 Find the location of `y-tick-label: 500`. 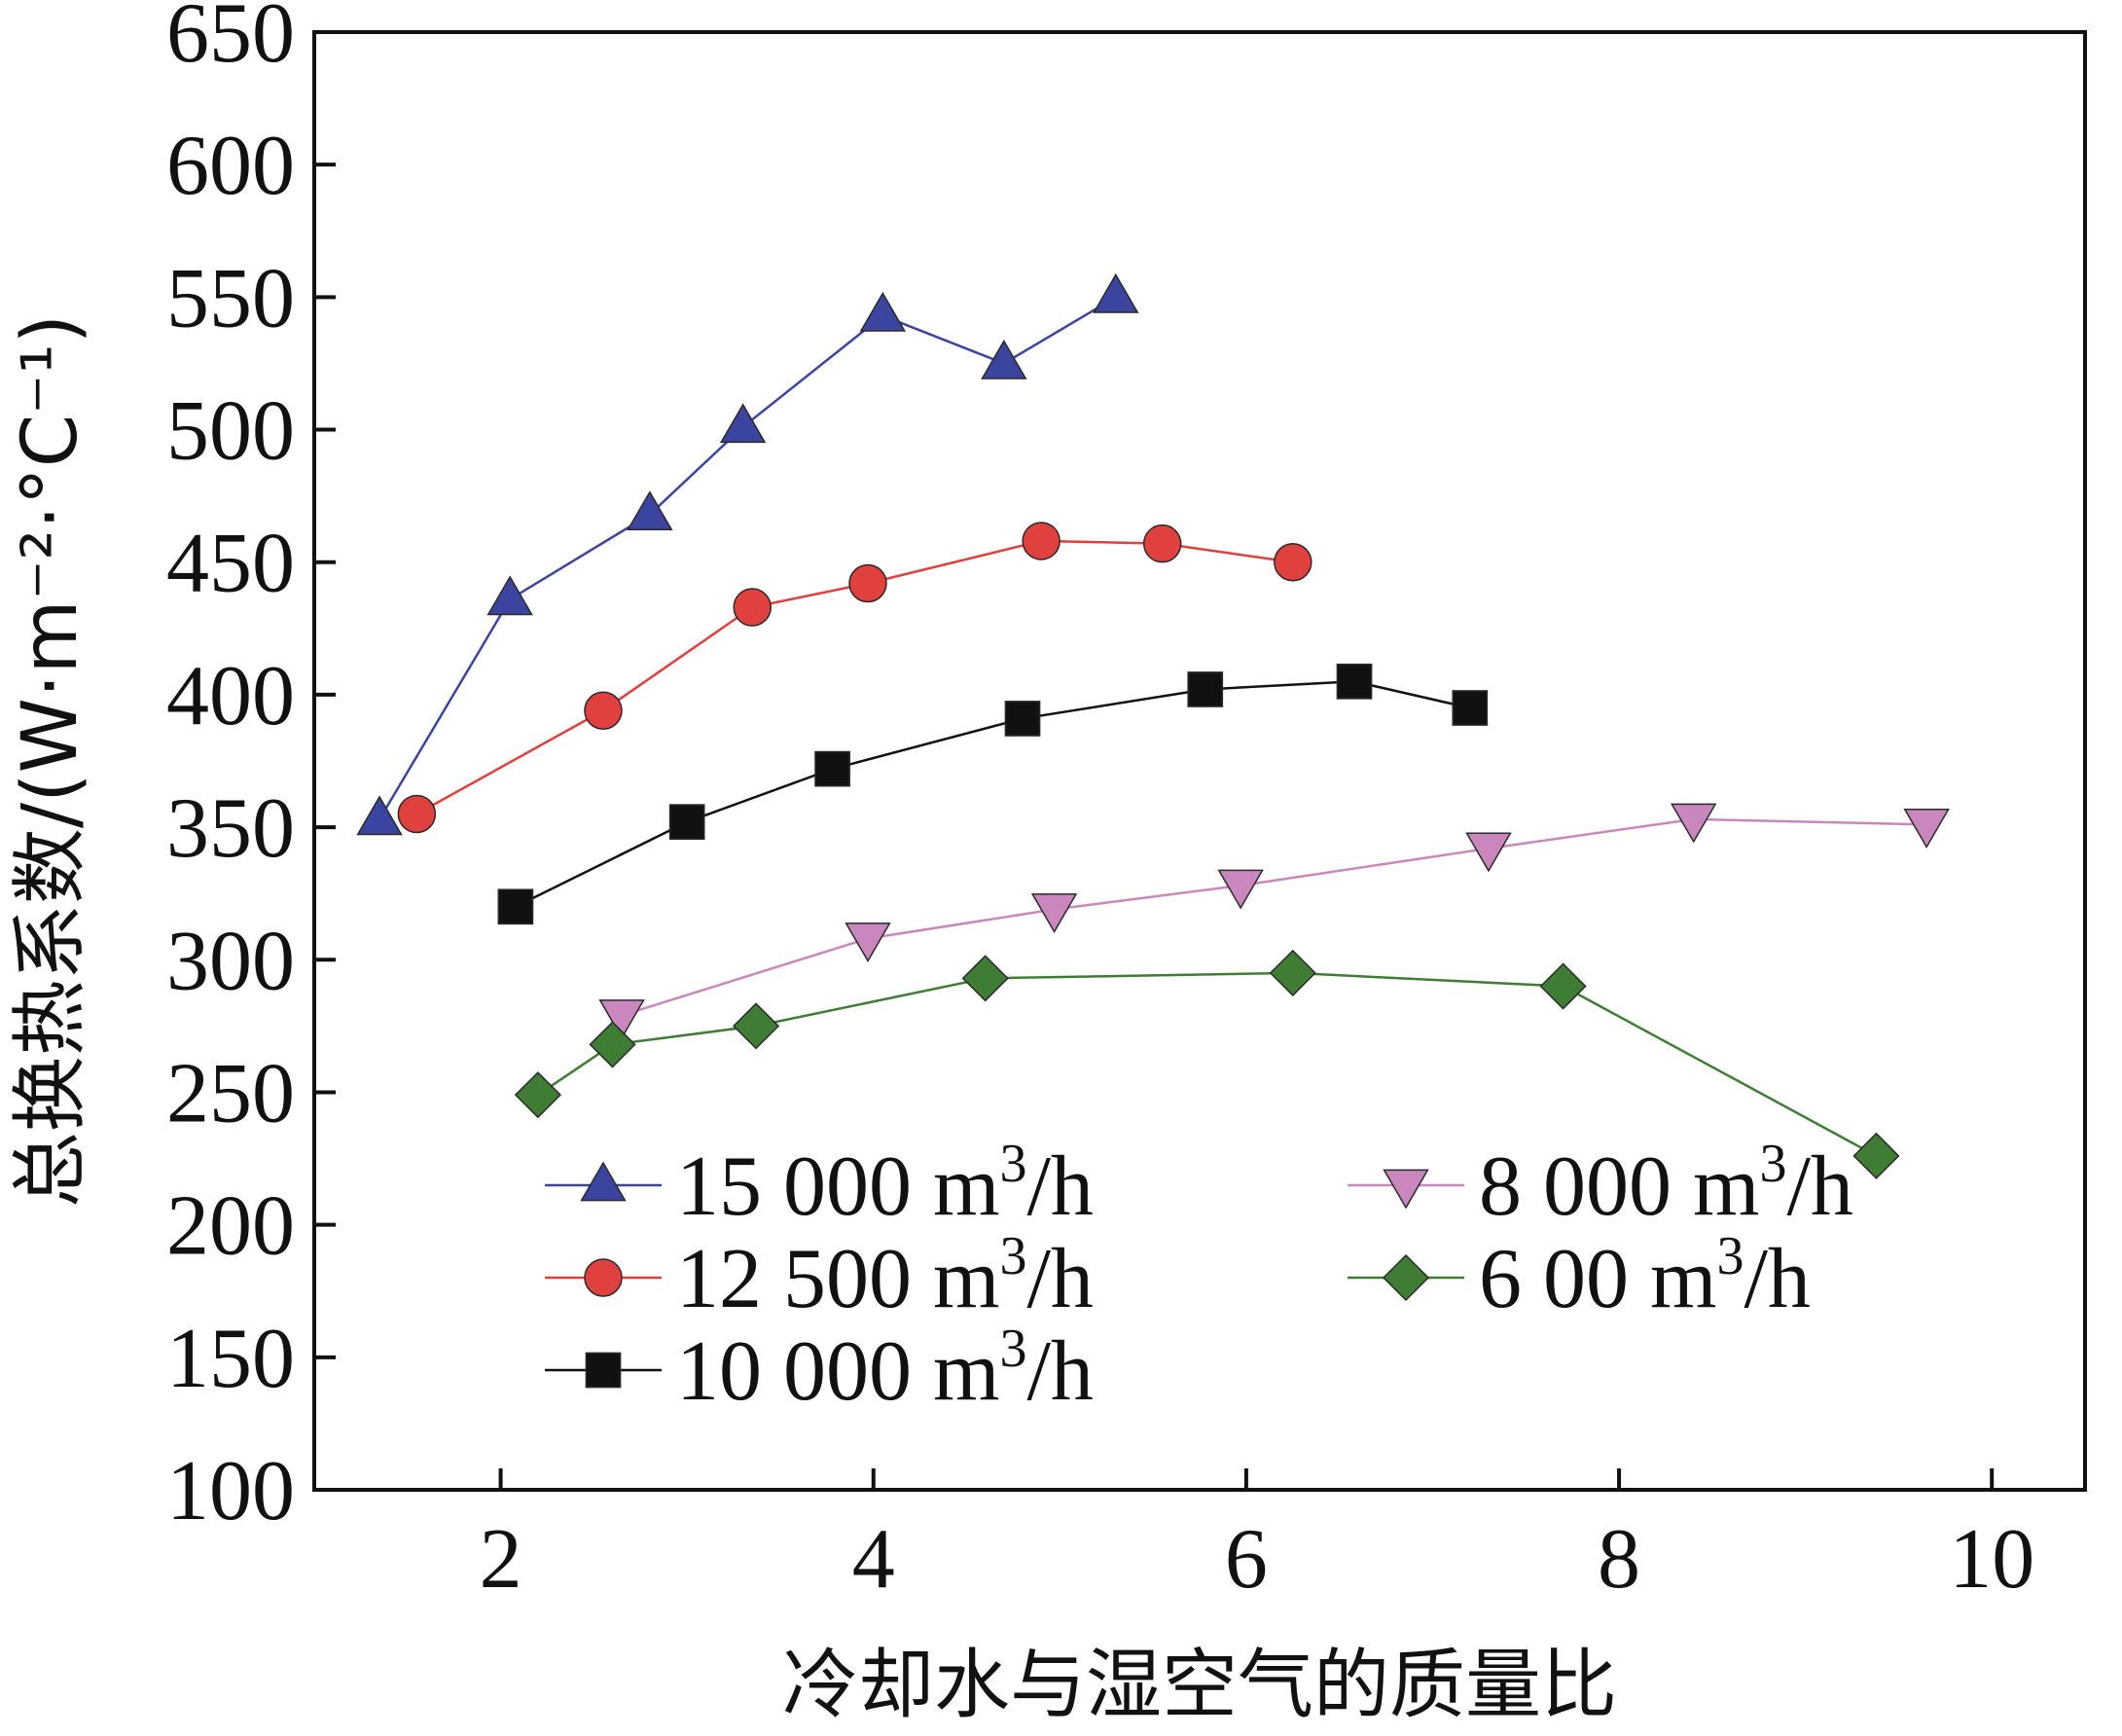

y-tick-label: 500 is located at coordinates (231, 432).